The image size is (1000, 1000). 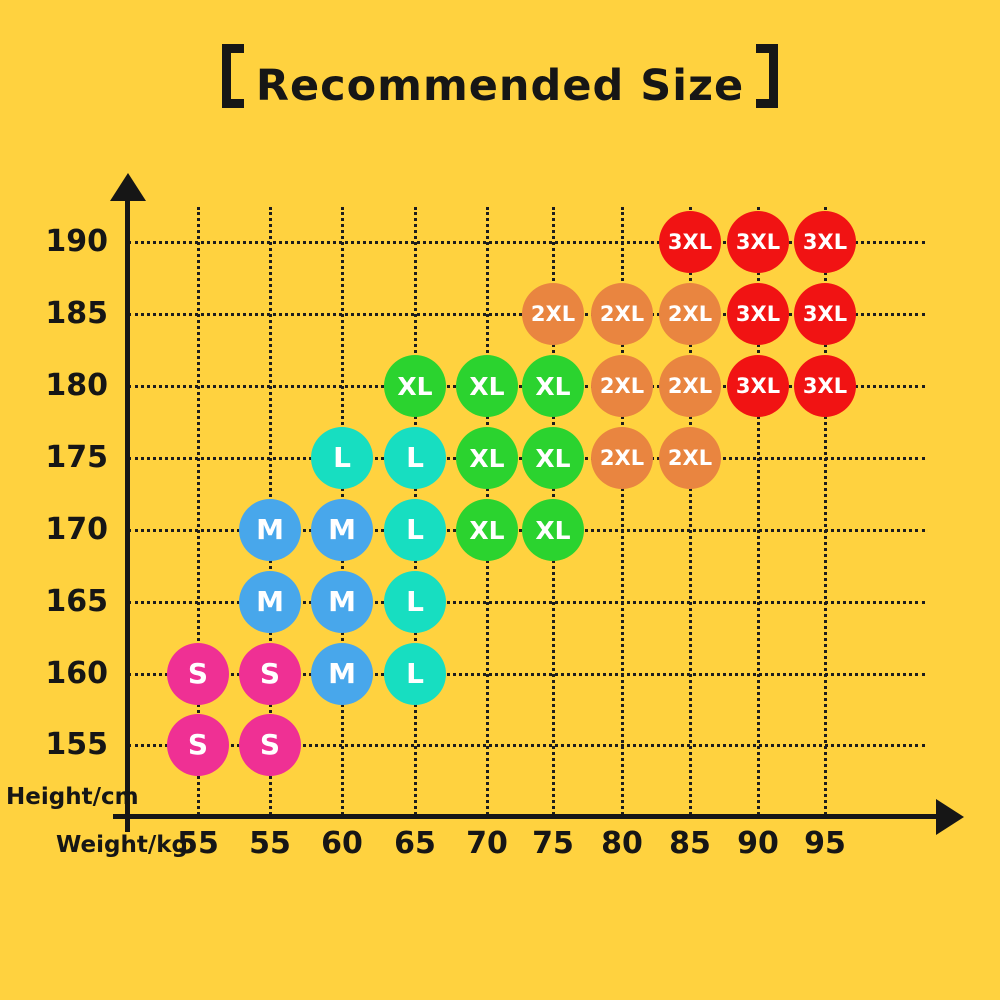 What do you see at coordinates (415, 843) in the screenshot?
I see `x-tick-label: 65` at bounding box center [415, 843].